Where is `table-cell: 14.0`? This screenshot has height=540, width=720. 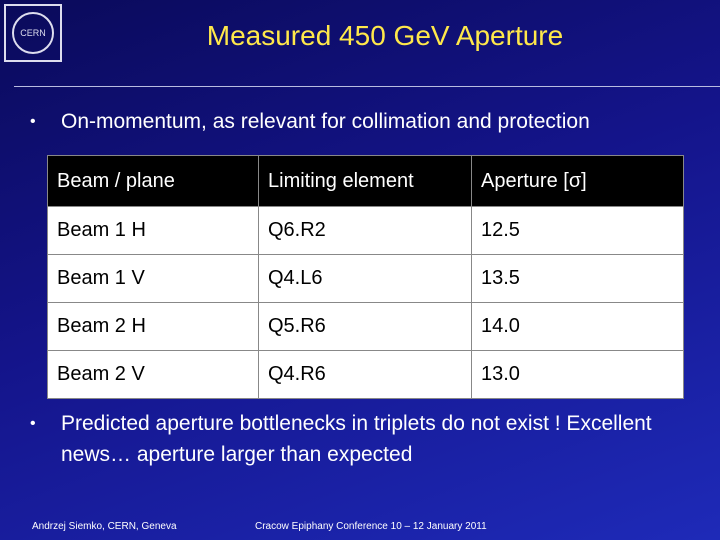 table-cell: 14.0 is located at coordinates (577, 326).